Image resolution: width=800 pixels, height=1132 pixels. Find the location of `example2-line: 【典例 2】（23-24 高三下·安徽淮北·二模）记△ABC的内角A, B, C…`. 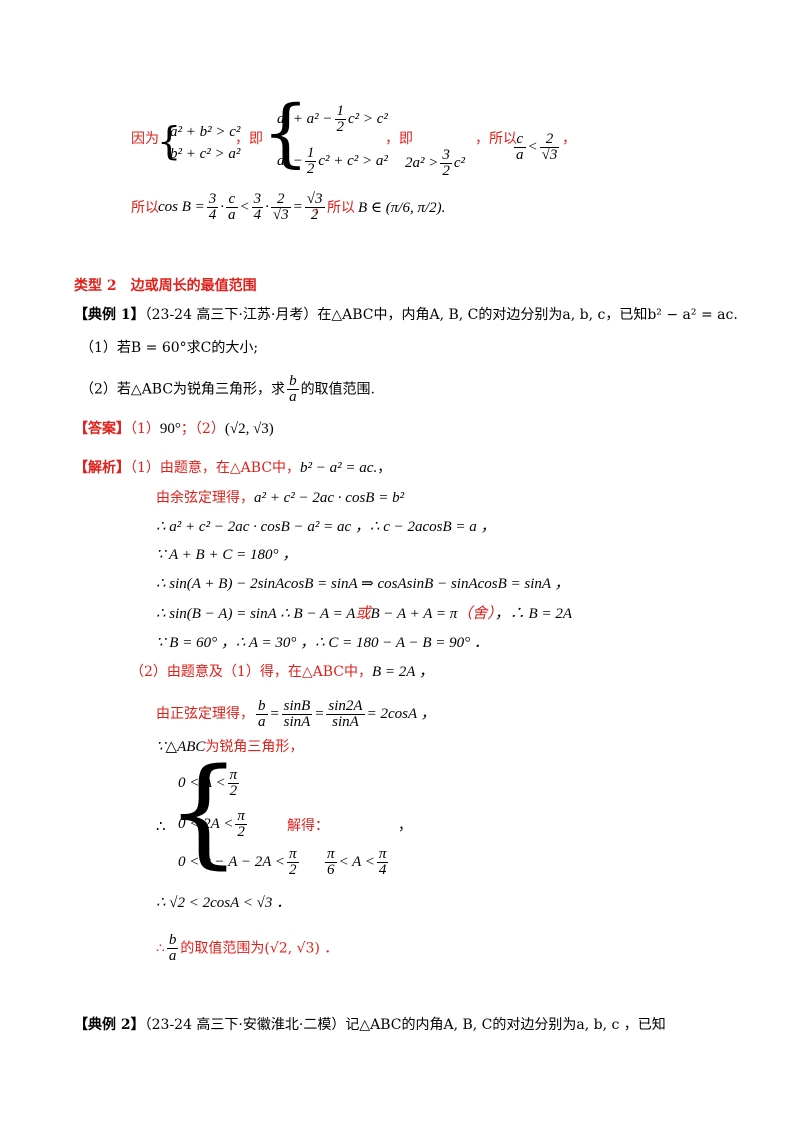

example2-line: 【典例 2】（23-24 高三下·安徽淮北·二模）记△ABC的内角A, B, C… is located at coordinates (370, 1025).